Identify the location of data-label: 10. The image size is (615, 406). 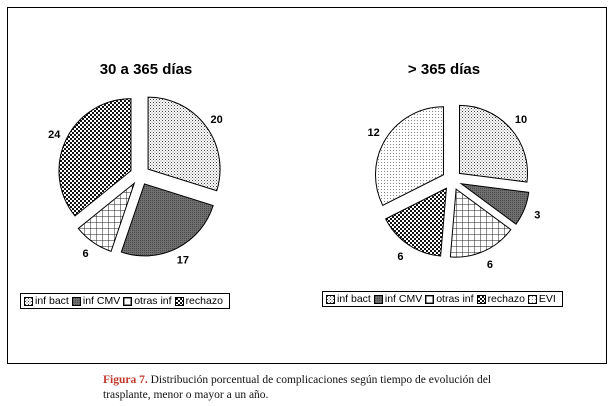
(521, 120).